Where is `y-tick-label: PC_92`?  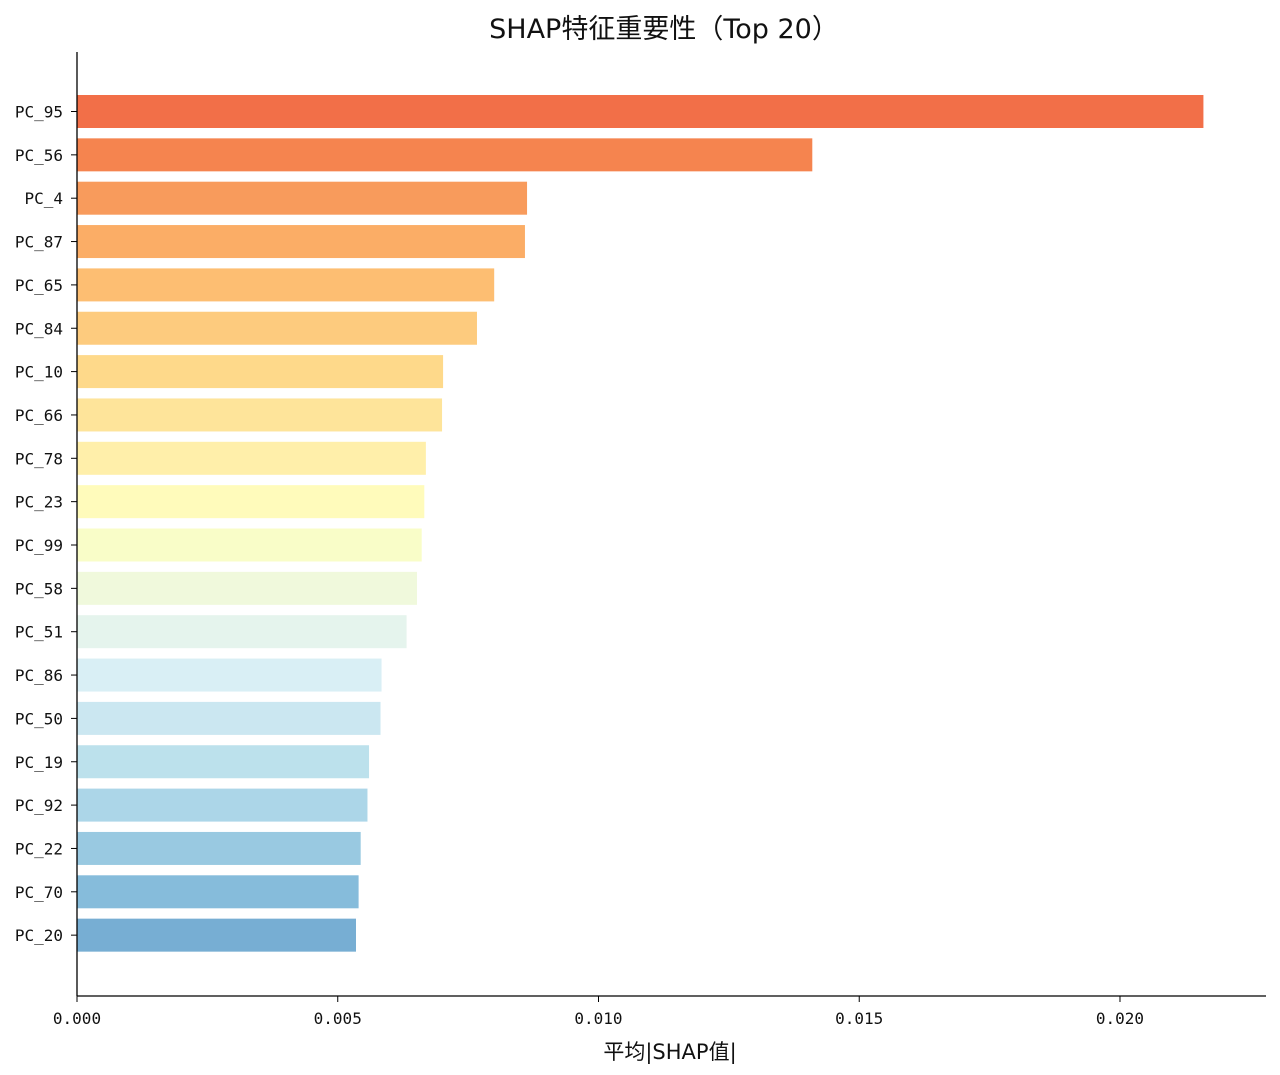
y-tick-label: PC_92 is located at coordinates (39, 805).